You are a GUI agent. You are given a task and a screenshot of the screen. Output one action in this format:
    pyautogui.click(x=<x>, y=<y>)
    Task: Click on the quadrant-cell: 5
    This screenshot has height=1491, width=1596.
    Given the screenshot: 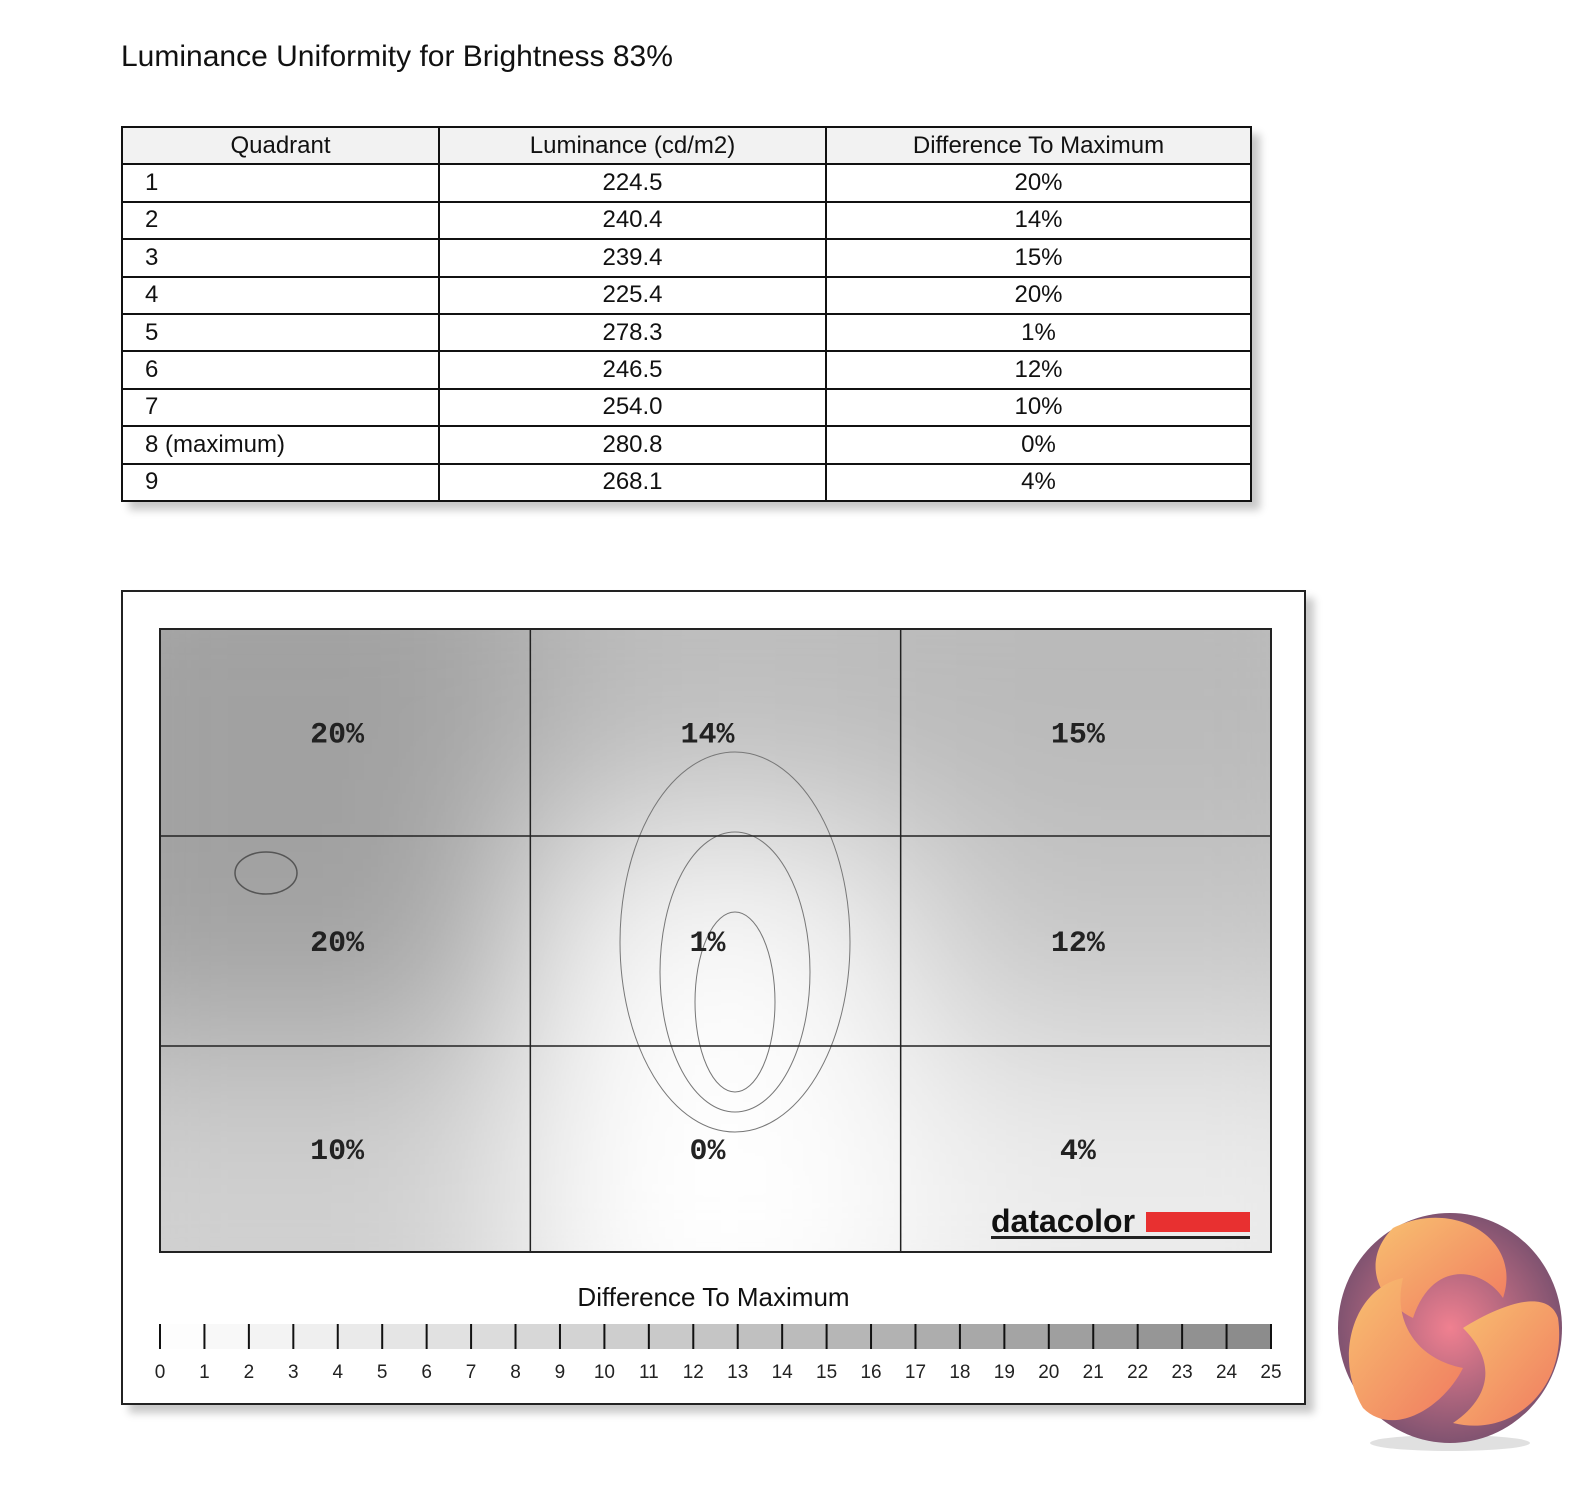 What is the action you would take?
    pyautogui.click(x=280, y=332)
    